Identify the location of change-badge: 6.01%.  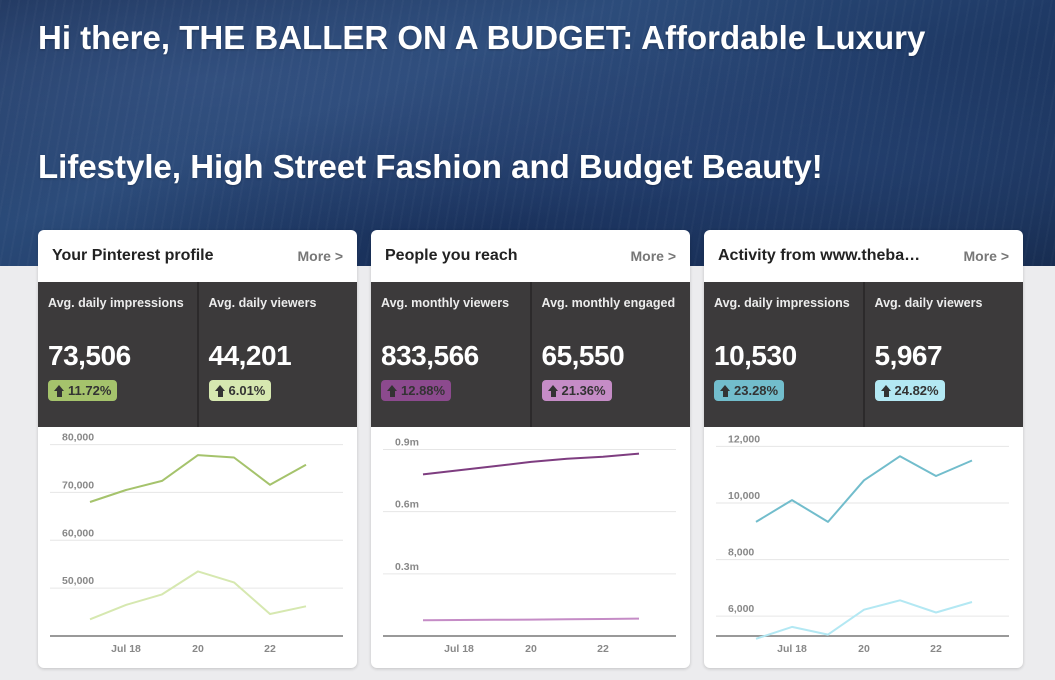
(240, 390).